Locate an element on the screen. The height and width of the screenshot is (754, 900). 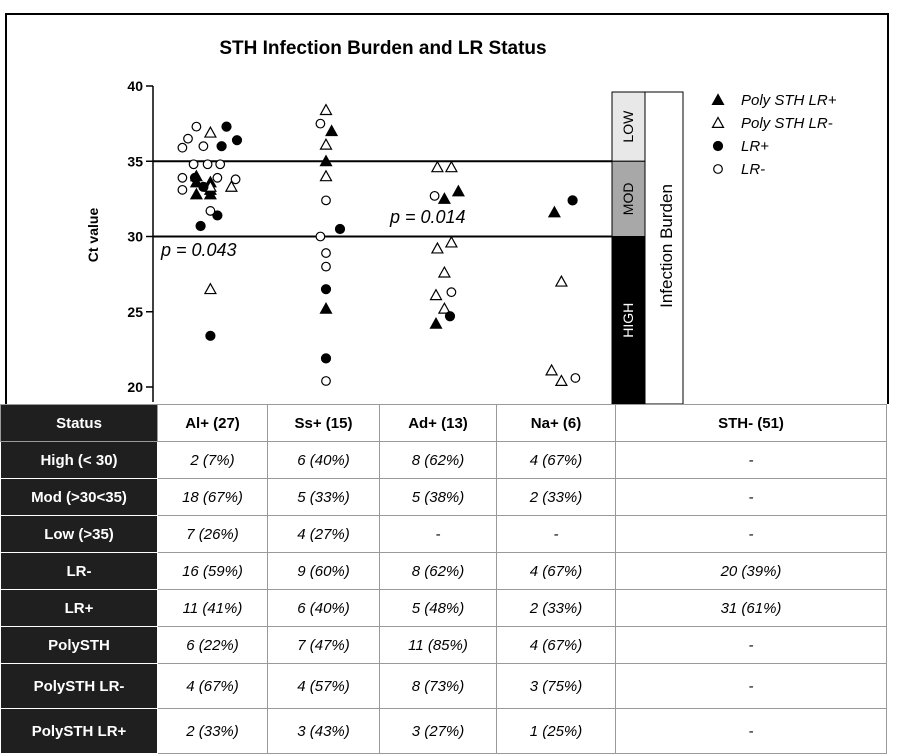
row-label: Mod (>30<35) is located at coordinates (79, 497).